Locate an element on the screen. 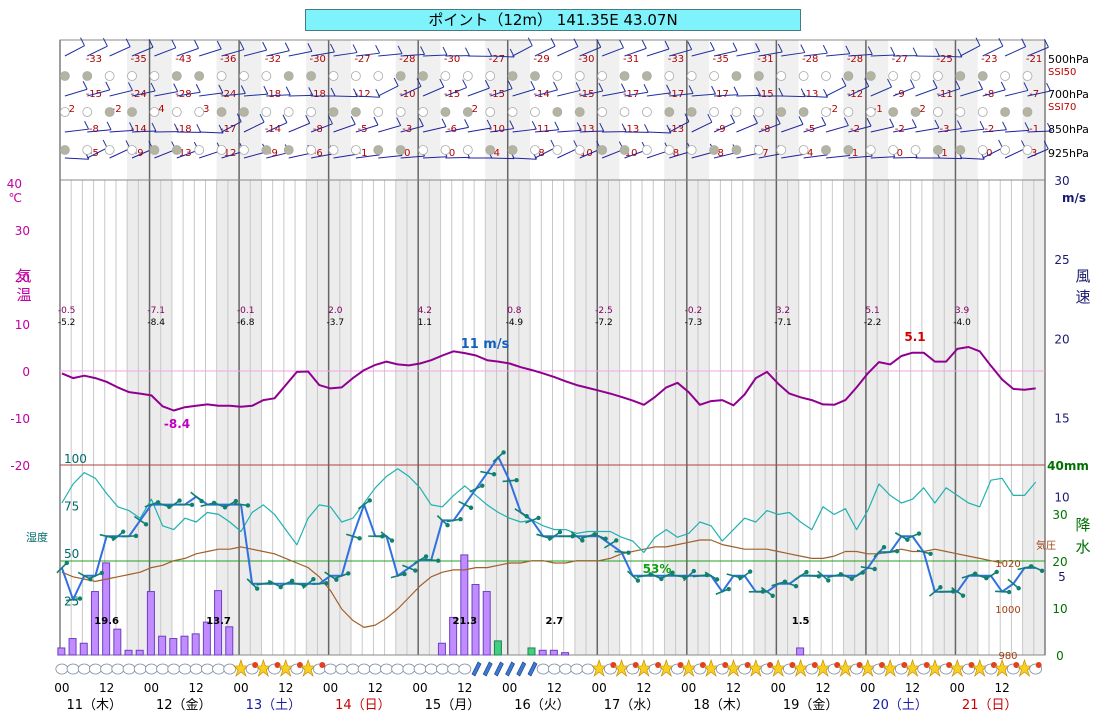  upper-air-temp: -30 is located at coordinates (452, 59).